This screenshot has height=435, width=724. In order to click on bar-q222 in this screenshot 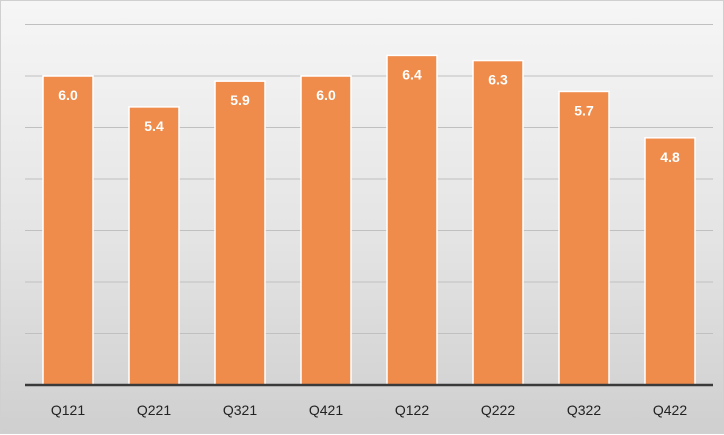, I will do `click(498, 222)`.